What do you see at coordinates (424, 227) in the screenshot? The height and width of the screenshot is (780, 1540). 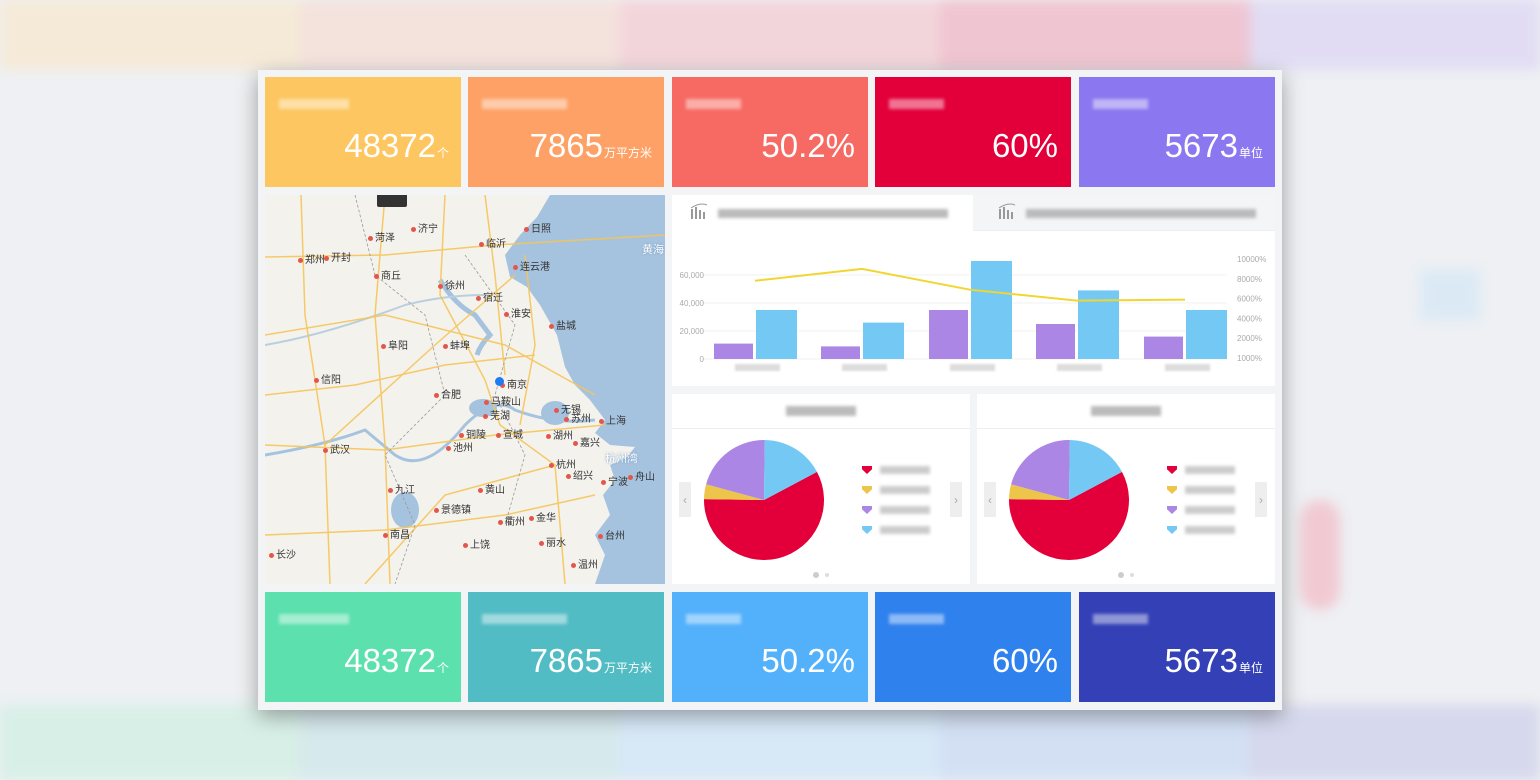 I see `city-label: 济宁` at bounding box center [424, 227].